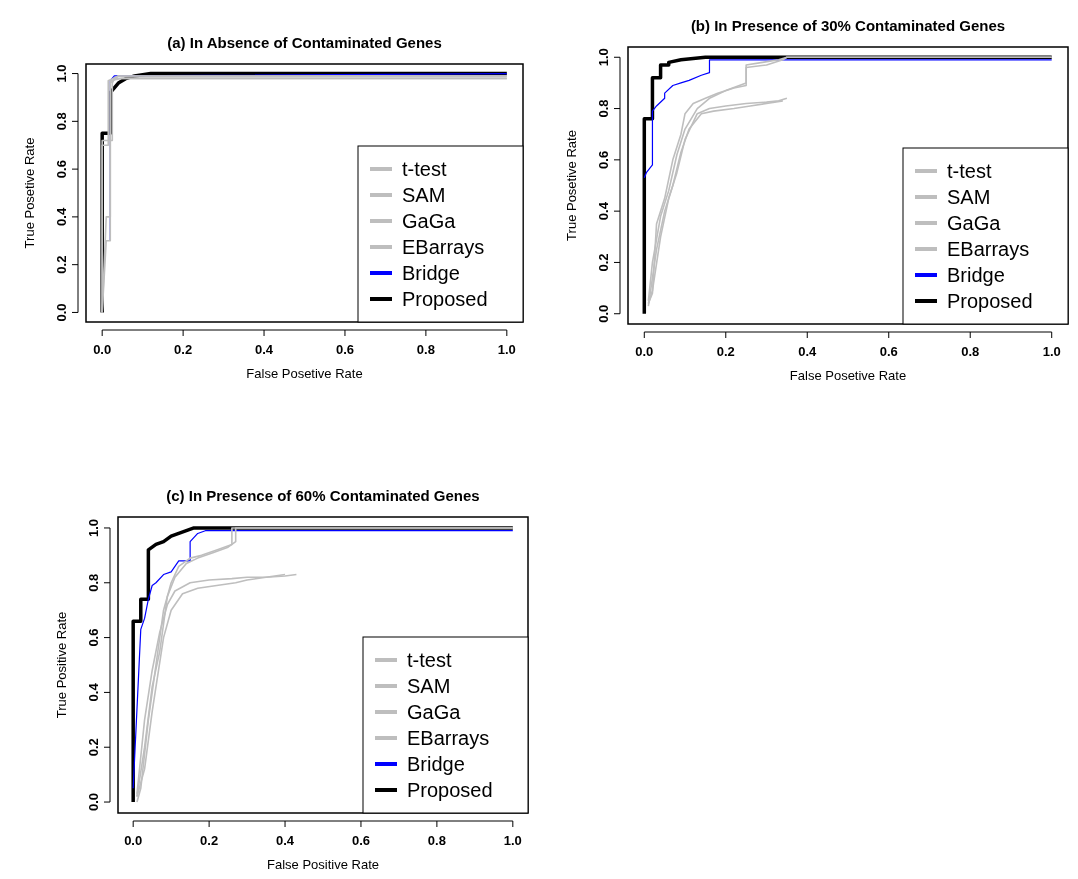  What do you see at coordinates (304, 42) in the screenshot?
I see `chart-title: (a) In Absence of Contaminated Genes` at bounding box center [304, 42].